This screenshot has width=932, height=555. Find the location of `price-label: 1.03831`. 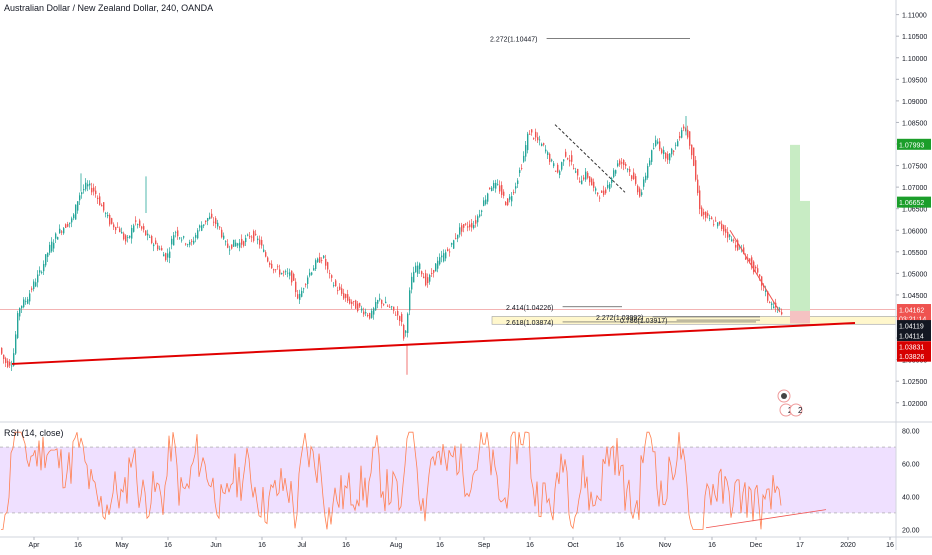

price-label: 1.03831 is located at coordinates (911, 348).